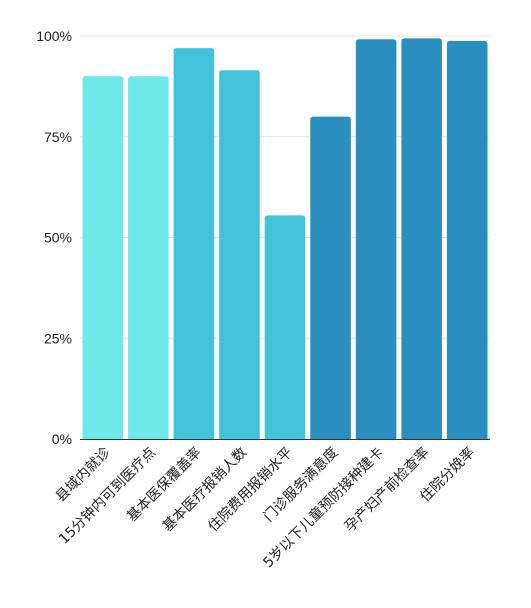 This screenshot has width=531, height=608. What do you see at coordinates (58, 137) in the screenshot?
I see `y-tick-label: 75%` at bounding box center [58, 137].